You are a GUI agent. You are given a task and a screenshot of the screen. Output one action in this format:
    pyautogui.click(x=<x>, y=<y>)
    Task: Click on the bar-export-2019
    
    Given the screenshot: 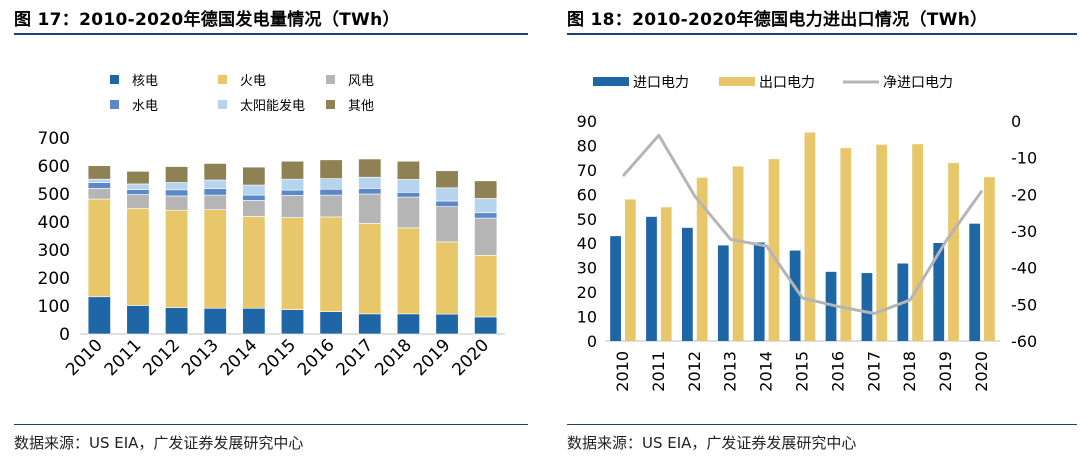 What is the action you would take?
    pyautogui.click(x=953, y=252)
    